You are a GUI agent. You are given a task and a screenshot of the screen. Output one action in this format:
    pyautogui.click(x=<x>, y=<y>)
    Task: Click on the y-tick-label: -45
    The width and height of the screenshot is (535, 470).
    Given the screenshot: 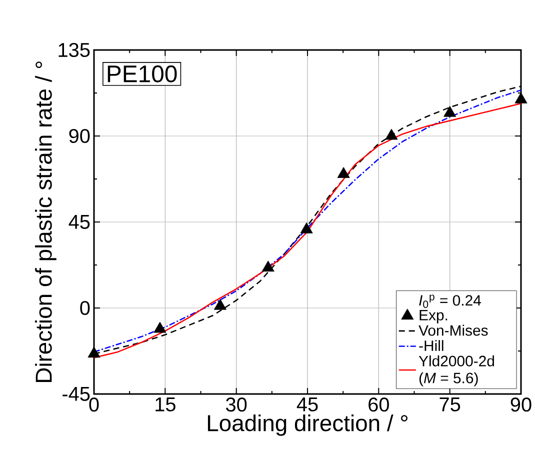 What is the action you would take?
    pyautogui.click(x=76, y=394)
    